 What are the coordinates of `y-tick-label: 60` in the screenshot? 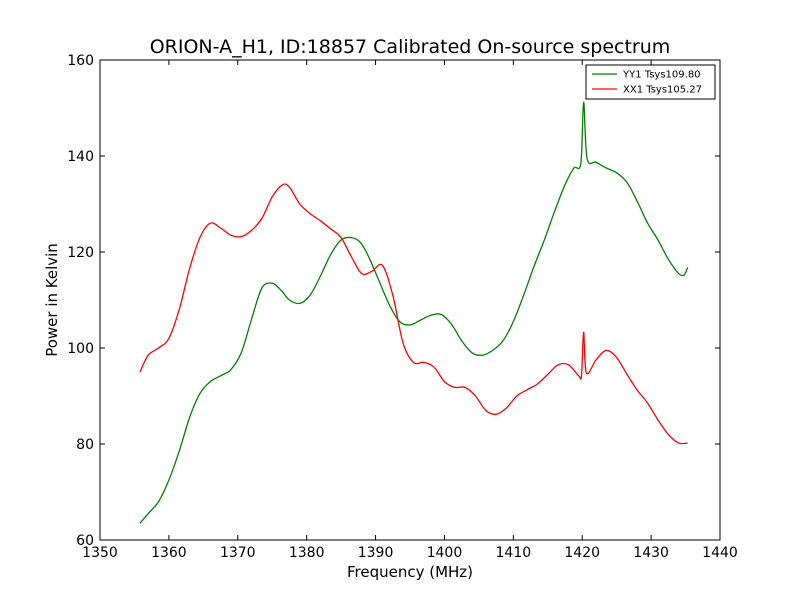 It's located at (85, 541).